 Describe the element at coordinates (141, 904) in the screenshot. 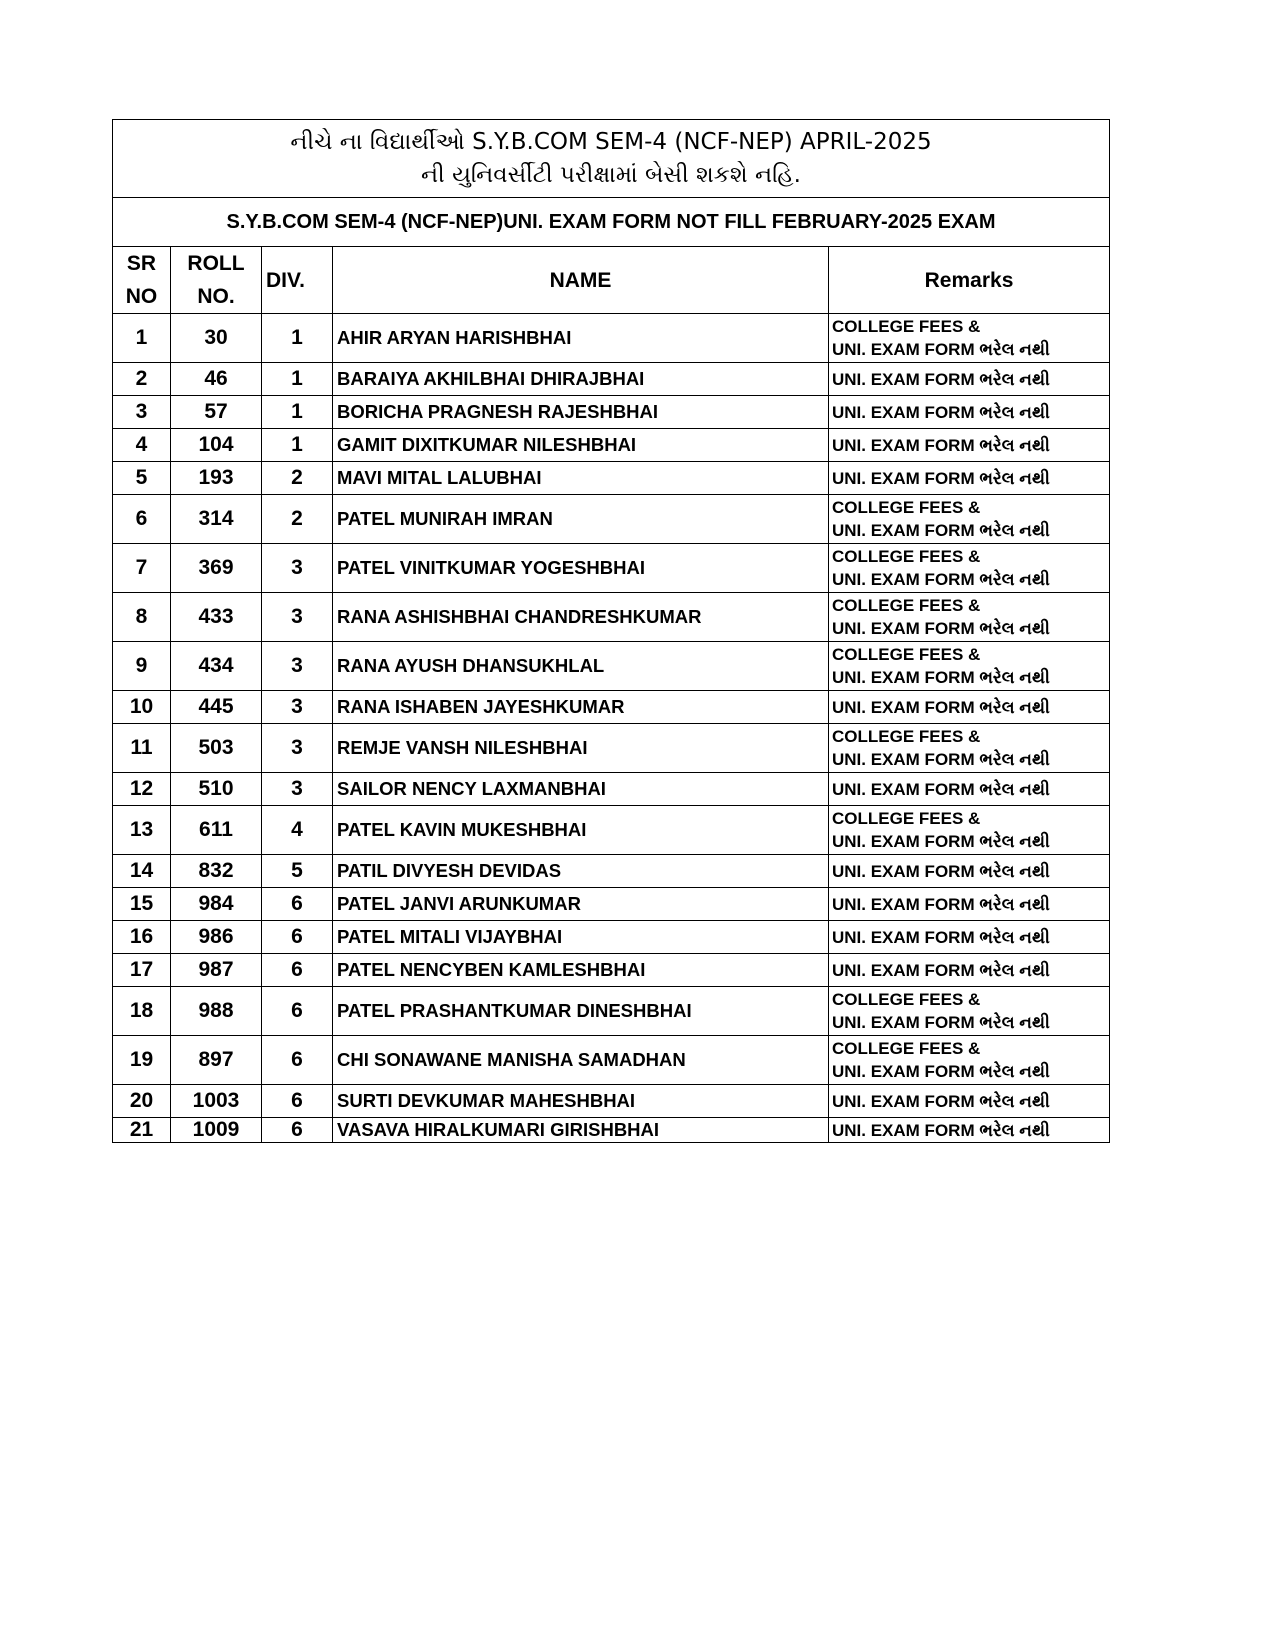

I see `sr-no: 15` at that location.